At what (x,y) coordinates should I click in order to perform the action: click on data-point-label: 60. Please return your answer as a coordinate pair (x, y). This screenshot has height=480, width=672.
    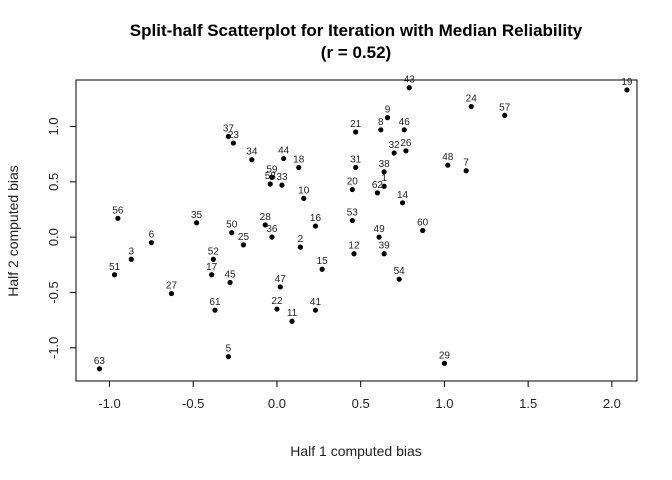
    Looking at the image, I should click on (423, 223).